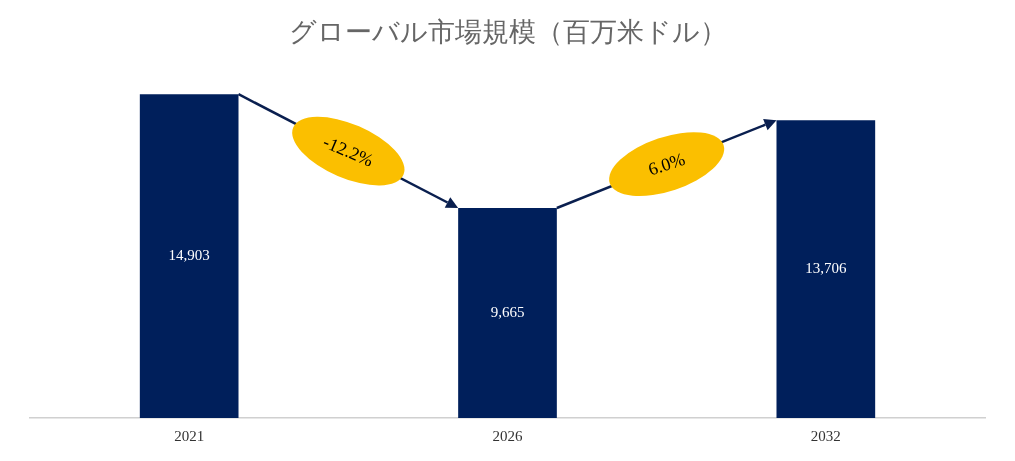 This screenshot has height=461, width=1015. Describe the element at coordinates (826, 268) in the screenshot. I see `data-label: 13,706` at that location.